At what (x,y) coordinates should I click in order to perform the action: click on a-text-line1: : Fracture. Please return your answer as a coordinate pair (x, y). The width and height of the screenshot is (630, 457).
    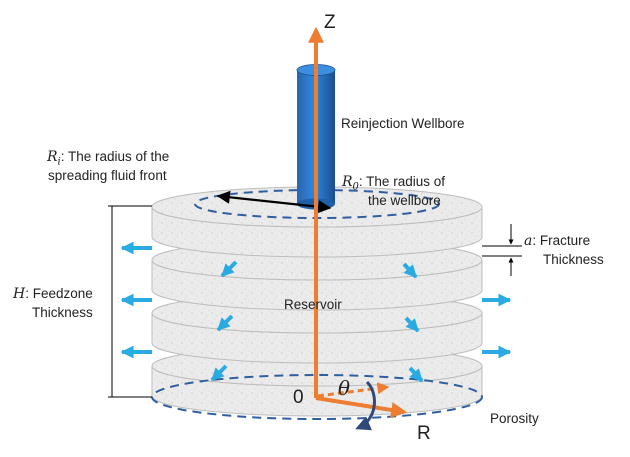
    Looking at the image, I should click on (561, 240).